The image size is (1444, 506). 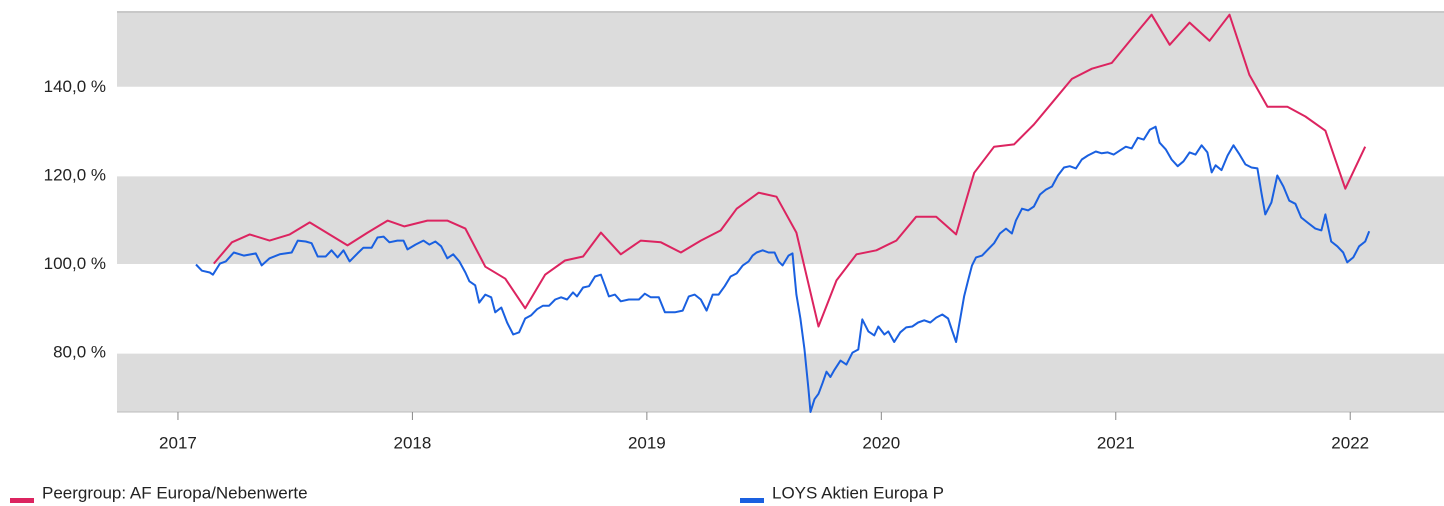 I want to click on y-tick-label: 80,0 %, so click(x=79, y=352).